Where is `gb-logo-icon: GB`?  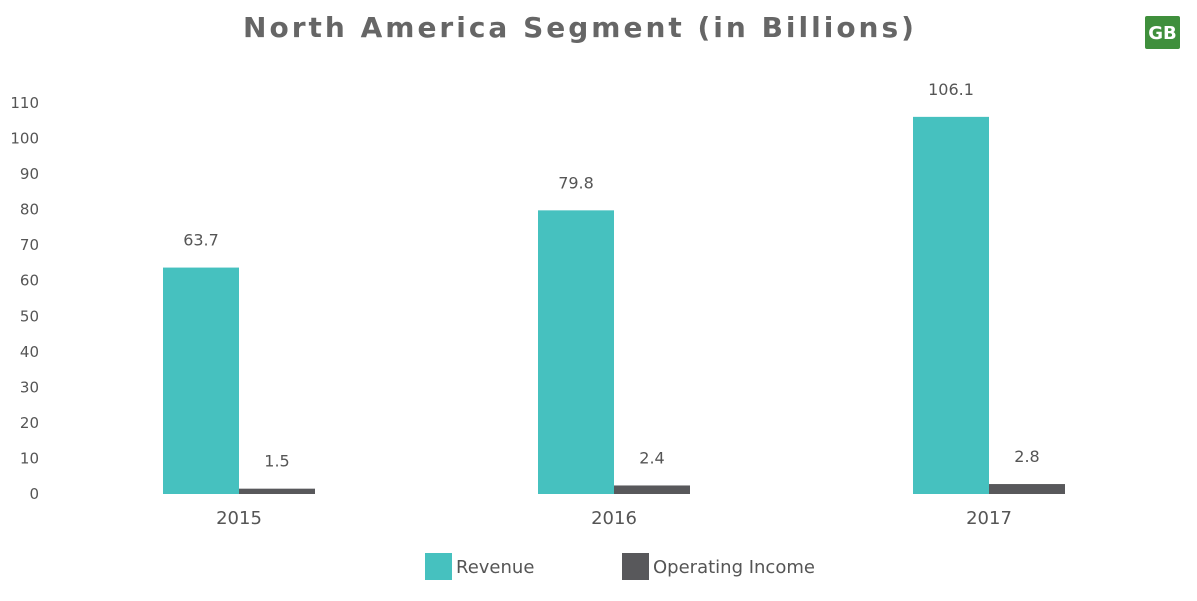 gb-logo-icon: GB is located at coordinates (1162, 32).